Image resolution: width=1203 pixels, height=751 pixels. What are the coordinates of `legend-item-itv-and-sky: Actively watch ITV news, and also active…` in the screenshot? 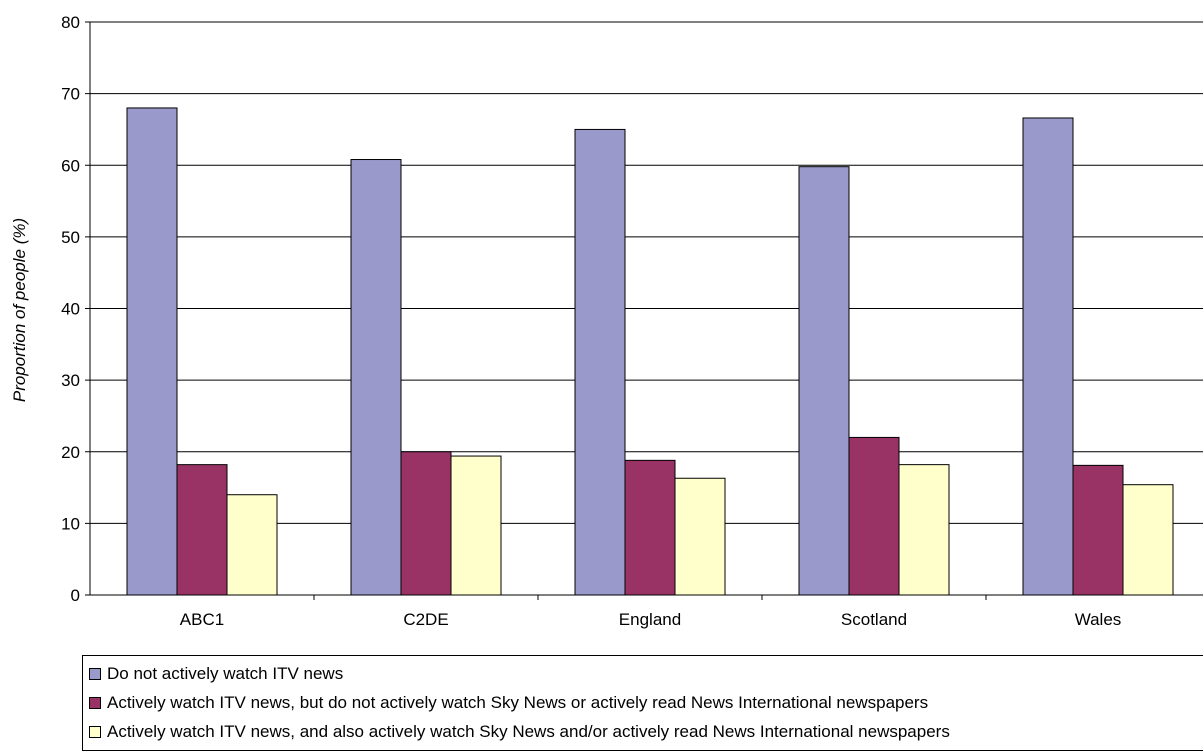 It's located at (519, 732).